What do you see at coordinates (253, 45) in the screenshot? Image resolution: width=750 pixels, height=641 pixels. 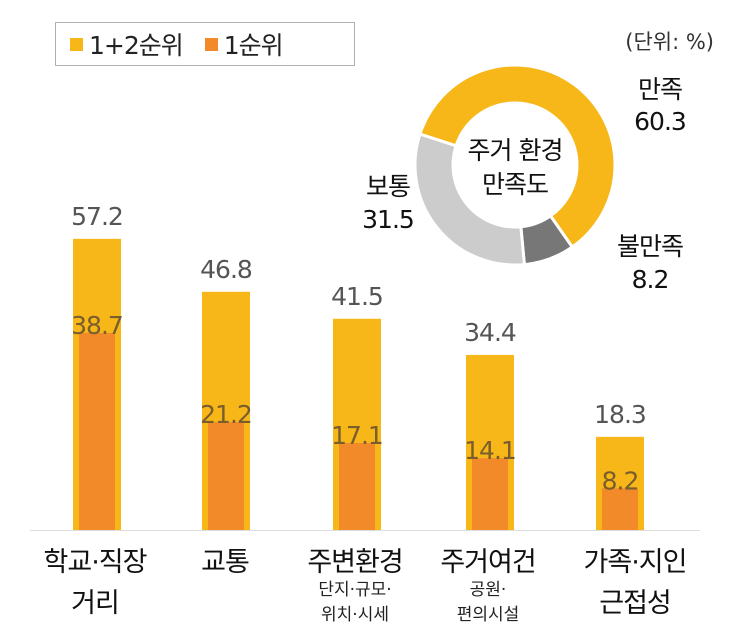 I see `legend-label-first: 1순위` at bounding box center [253, 45].